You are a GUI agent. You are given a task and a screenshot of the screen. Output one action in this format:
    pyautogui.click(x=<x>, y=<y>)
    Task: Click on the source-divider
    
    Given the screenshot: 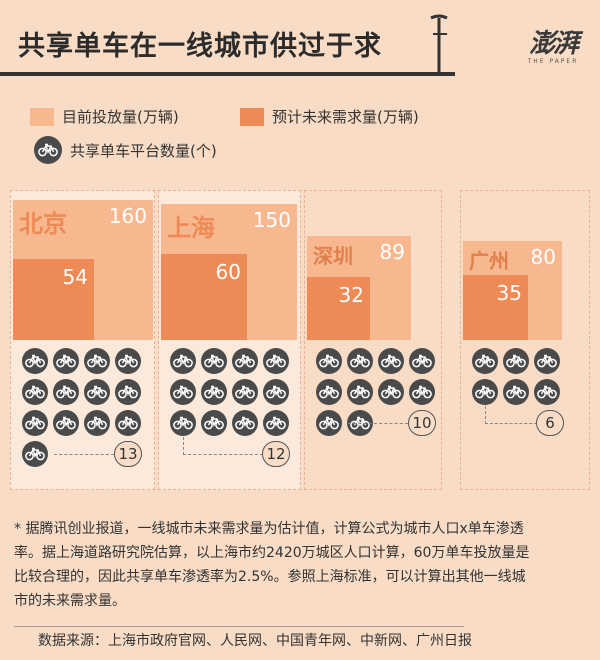 What is the action you would take?
    pyautogui.click(x=239, y=626)
    